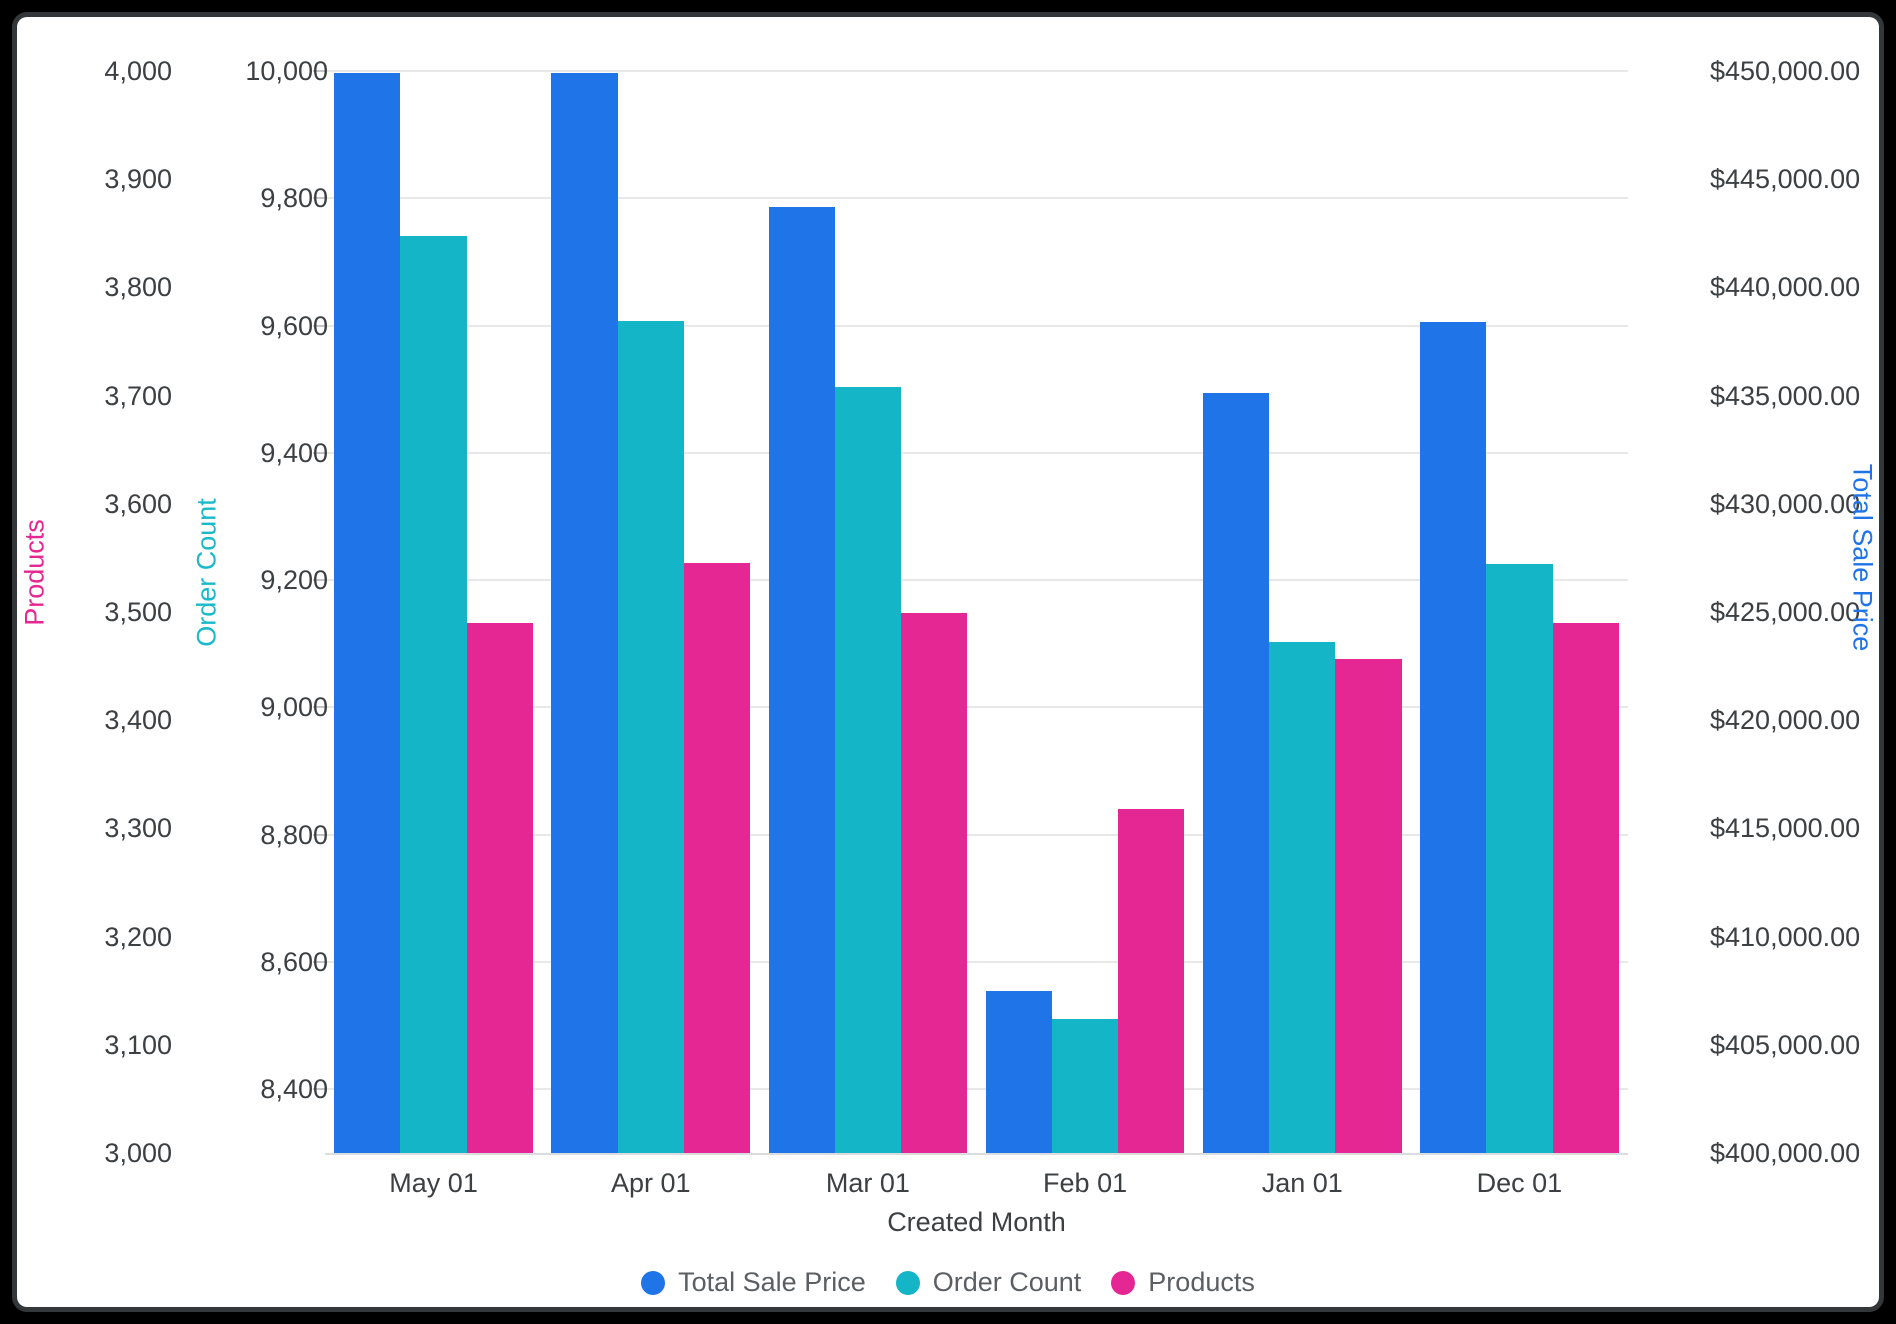 This screenshot has height=1324, width=1896. Describe the element at coordinates (138, 936) in the screenshot. I see `y-tick-label: 3,200` at that location.